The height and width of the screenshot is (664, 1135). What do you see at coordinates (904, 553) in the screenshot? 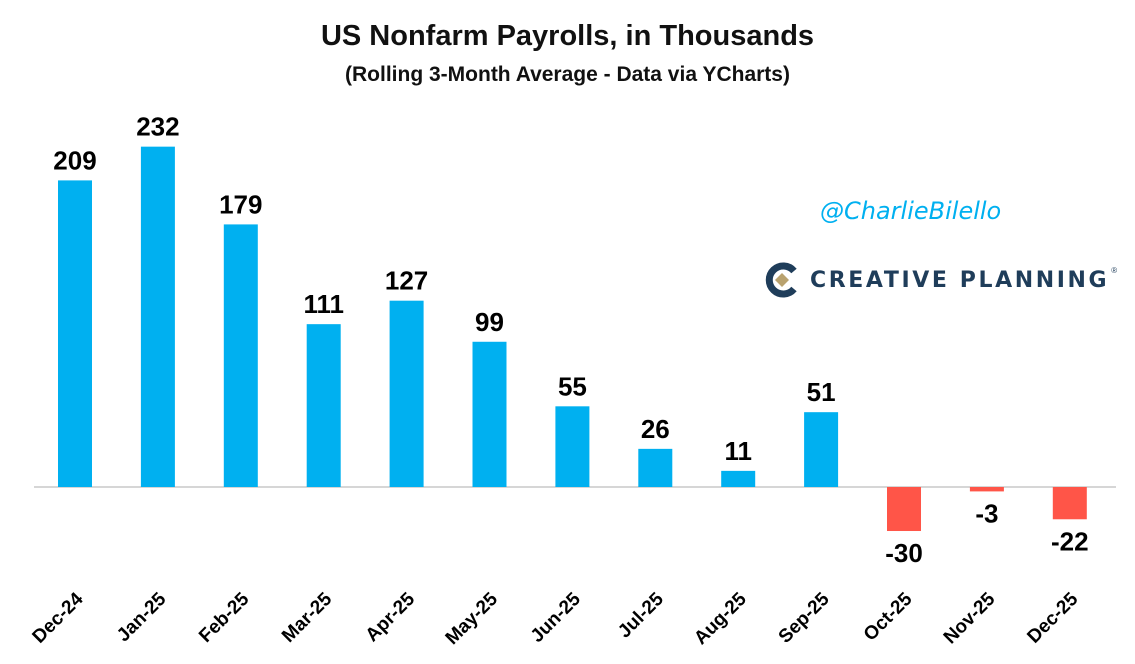
I see `data-label: -30` at bounding box center [904, 553].